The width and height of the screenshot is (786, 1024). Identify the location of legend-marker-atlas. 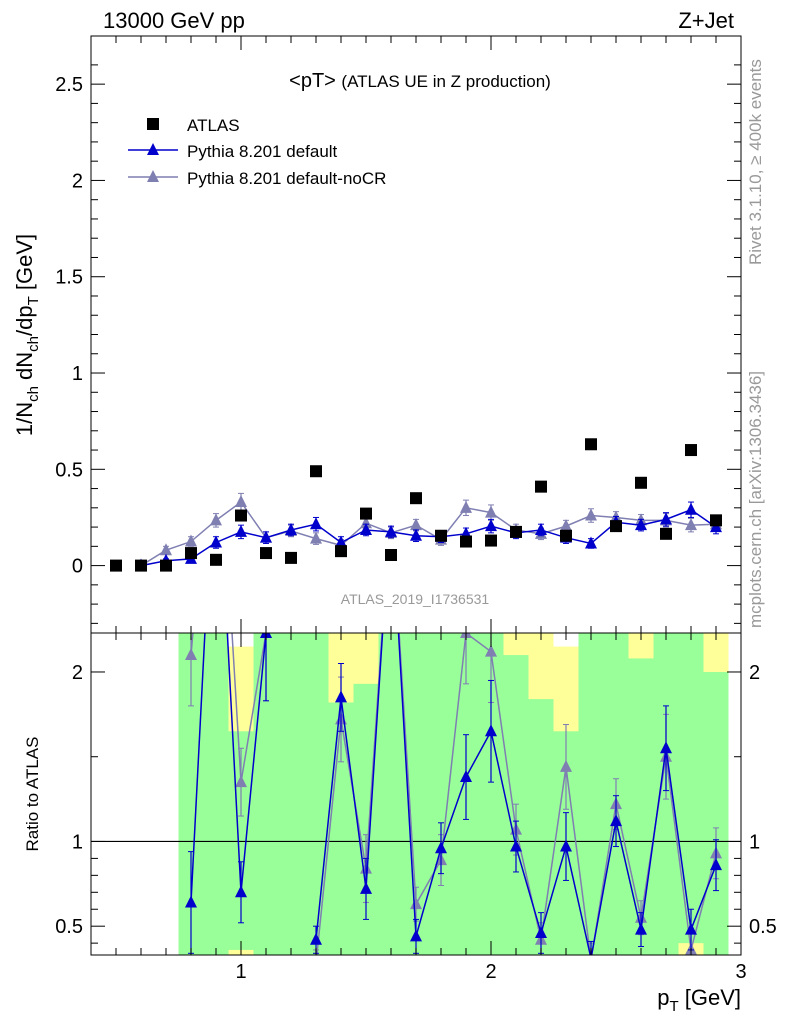
(153, 124).